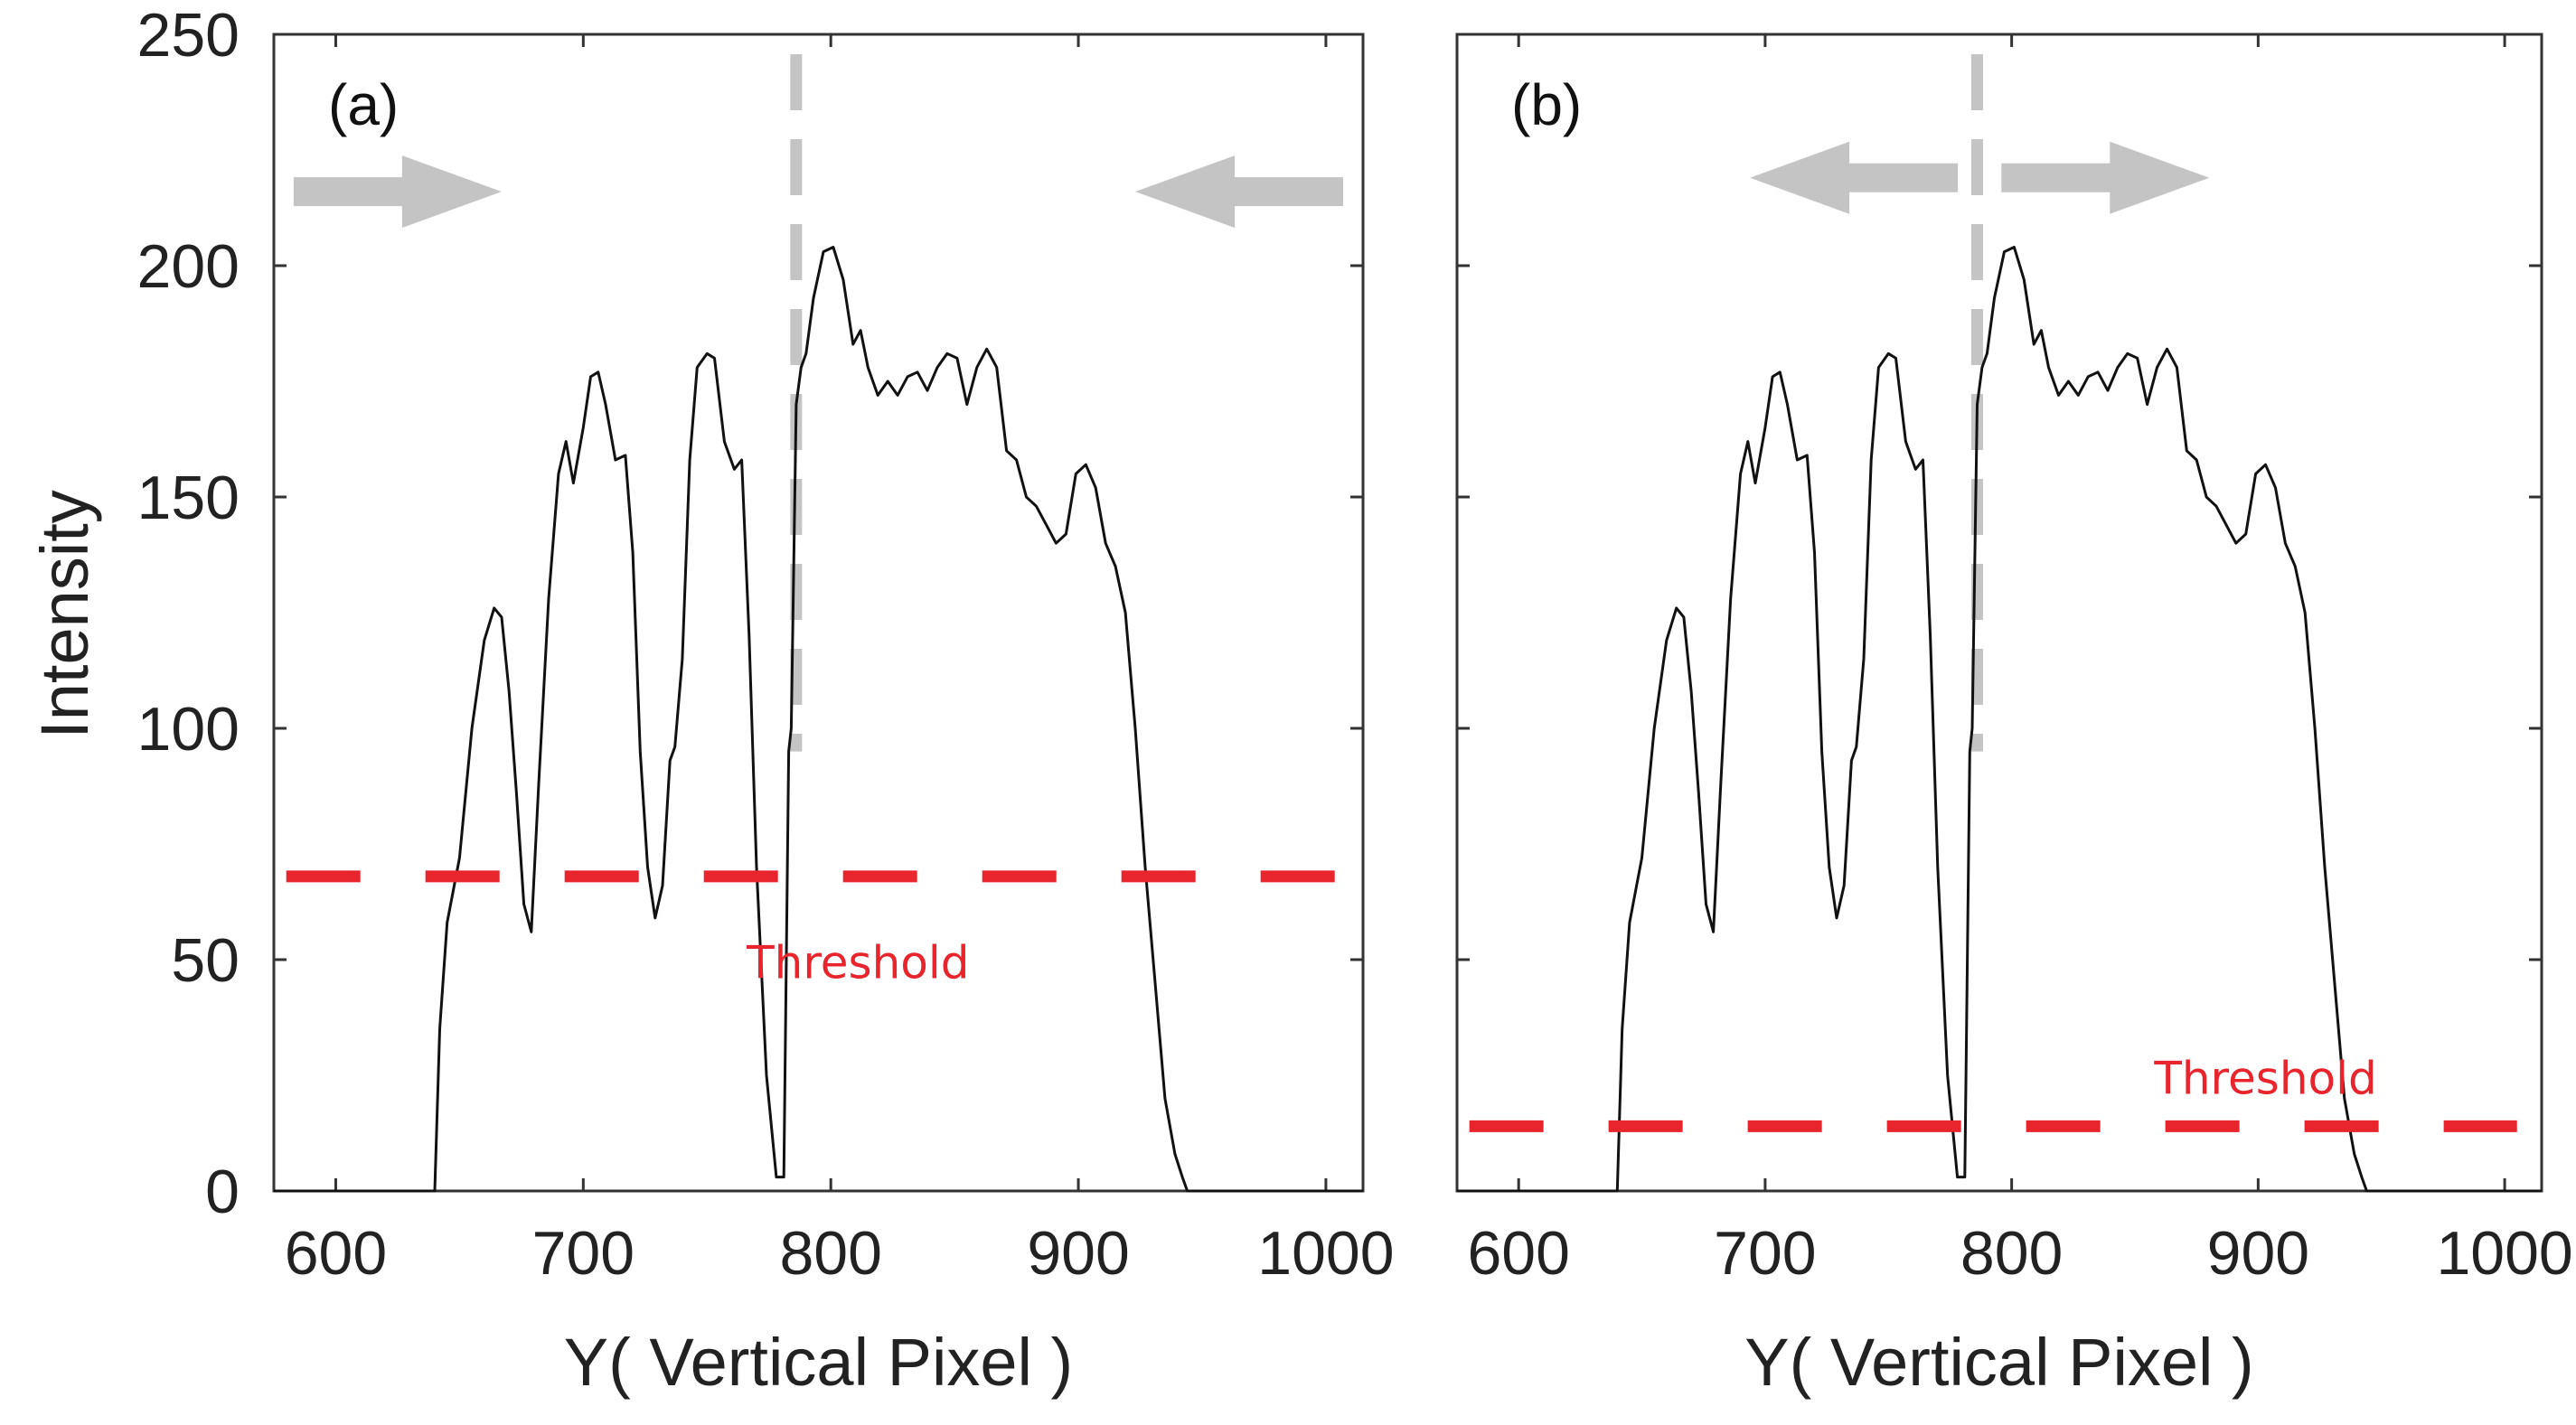 The width and height of the screenshot is (2576, 1425). Describe the element at coordinates (1518, 1253) in the screenshot. I see `panel-b-xtick-label: 600` at that location.